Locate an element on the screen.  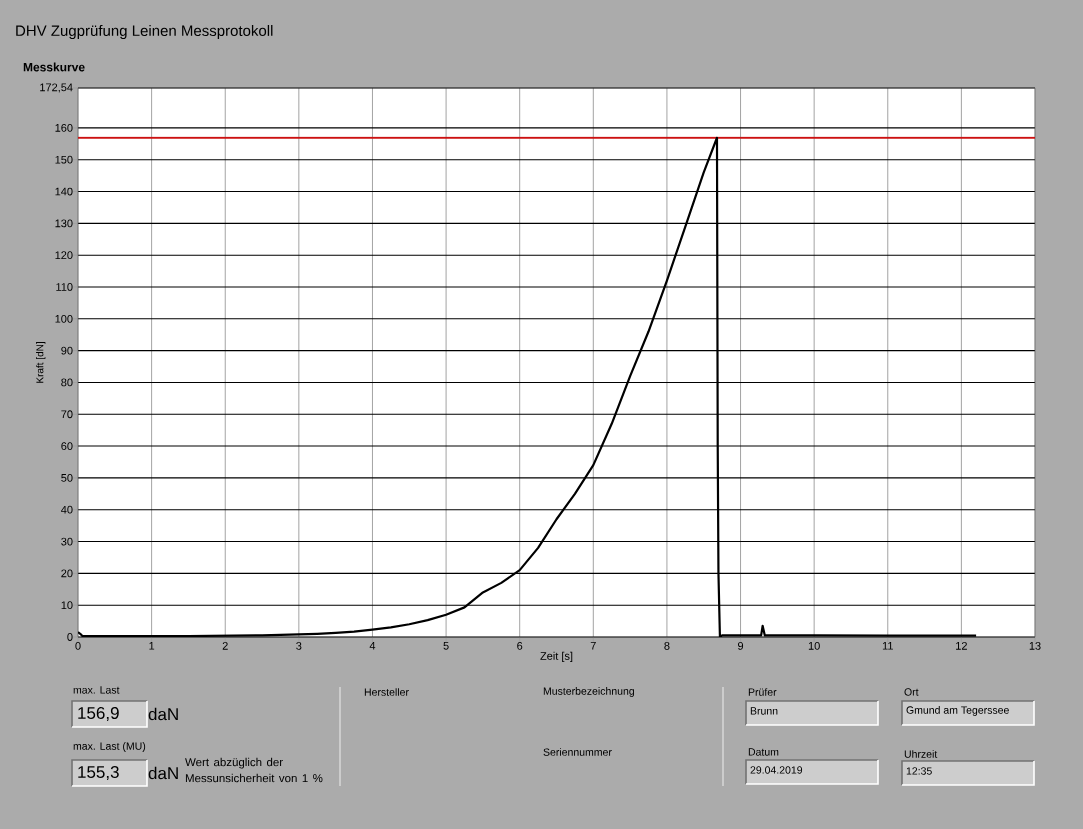
y-tick-label: 0 is located at coordinates (70, 637).